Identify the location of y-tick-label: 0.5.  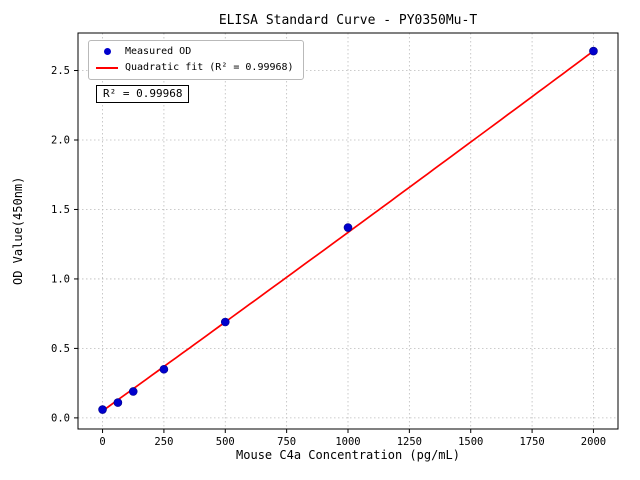
(60, 349).